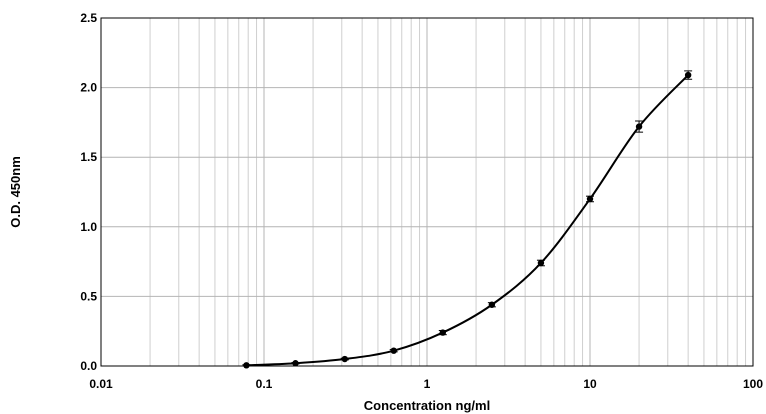 The width and height of the screenshot is (766, 414). I want to click on x-tick-label: 0.01, so click(101, 384).